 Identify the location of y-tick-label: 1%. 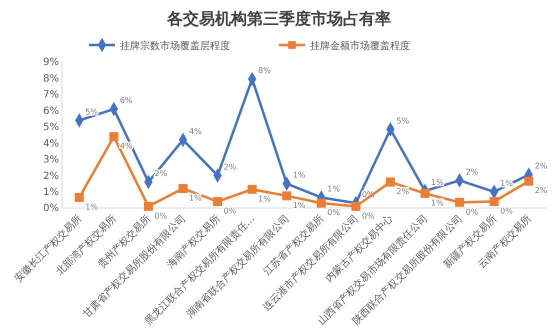
(51, 192).